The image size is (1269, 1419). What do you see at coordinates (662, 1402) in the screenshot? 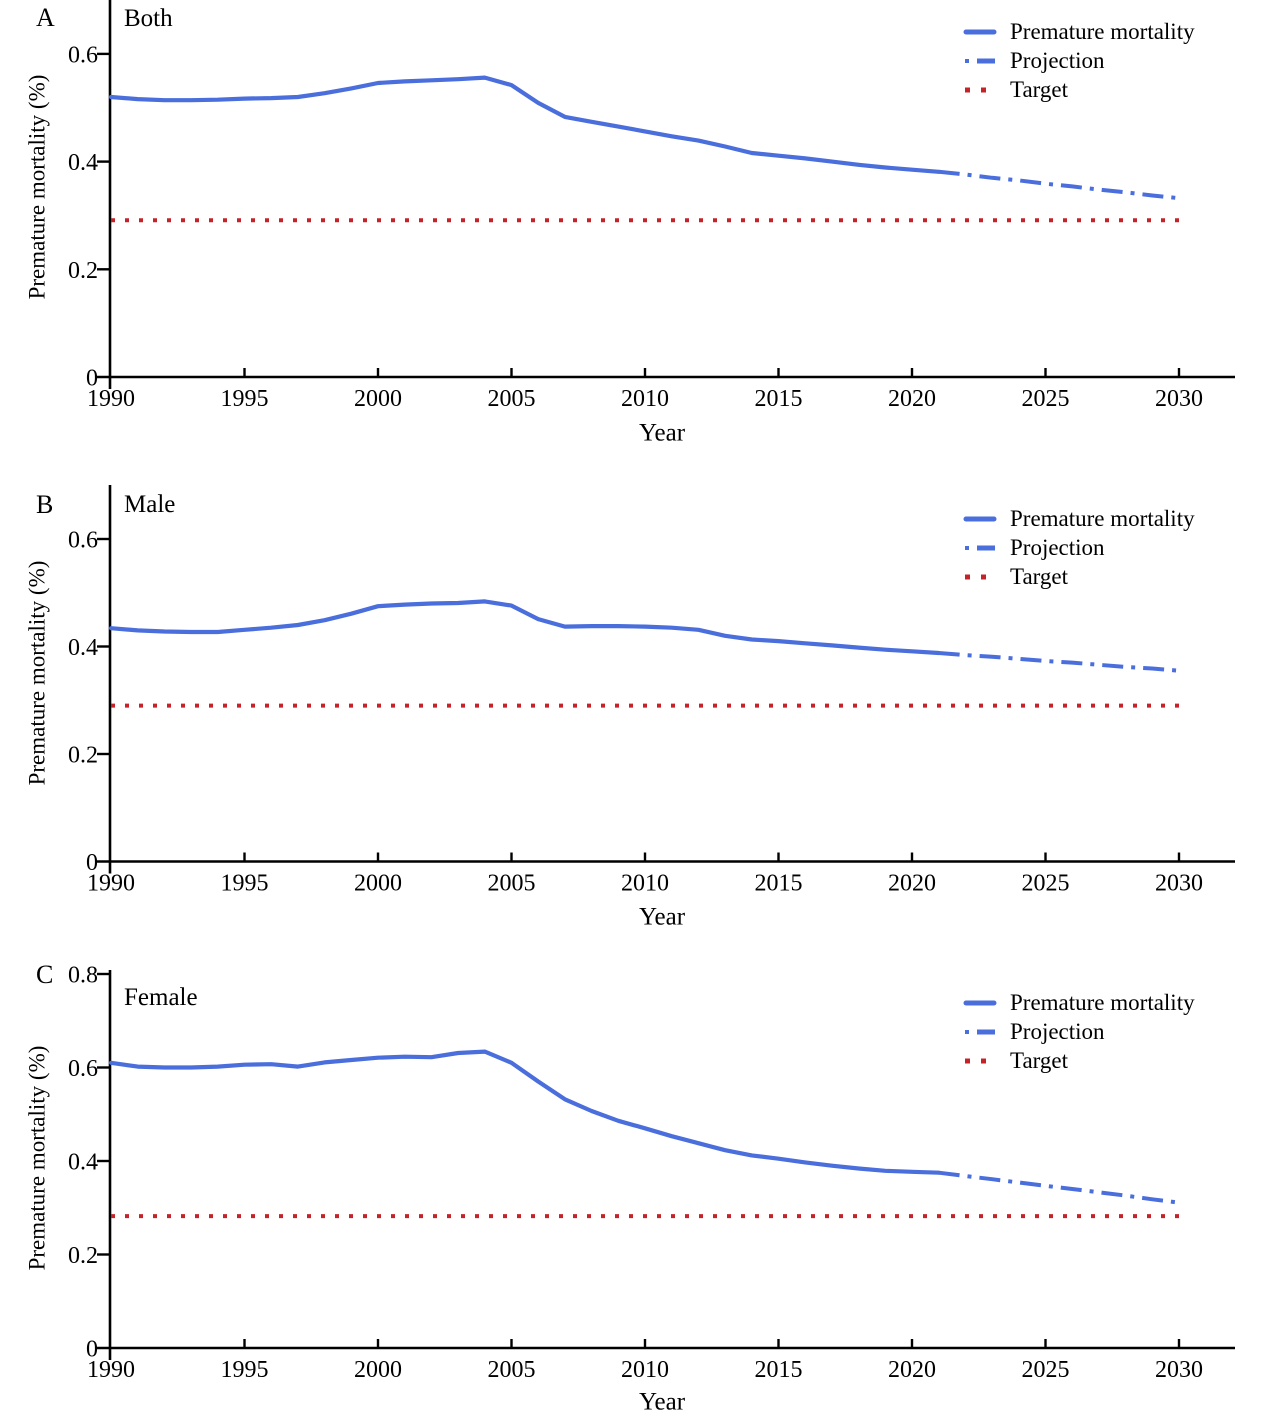
I see `panel-c-x-axis-label: Year` at bounding box center [662, 1402].